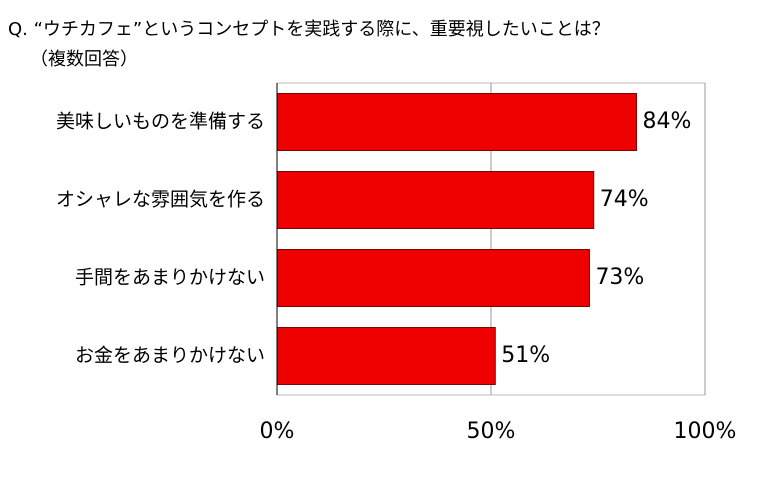 Image resolution: width=776 pixels, height=479 pixels. Describe the element at coordinates (624, 199) in the screenshot. I see `data-label: 74%` at that location.